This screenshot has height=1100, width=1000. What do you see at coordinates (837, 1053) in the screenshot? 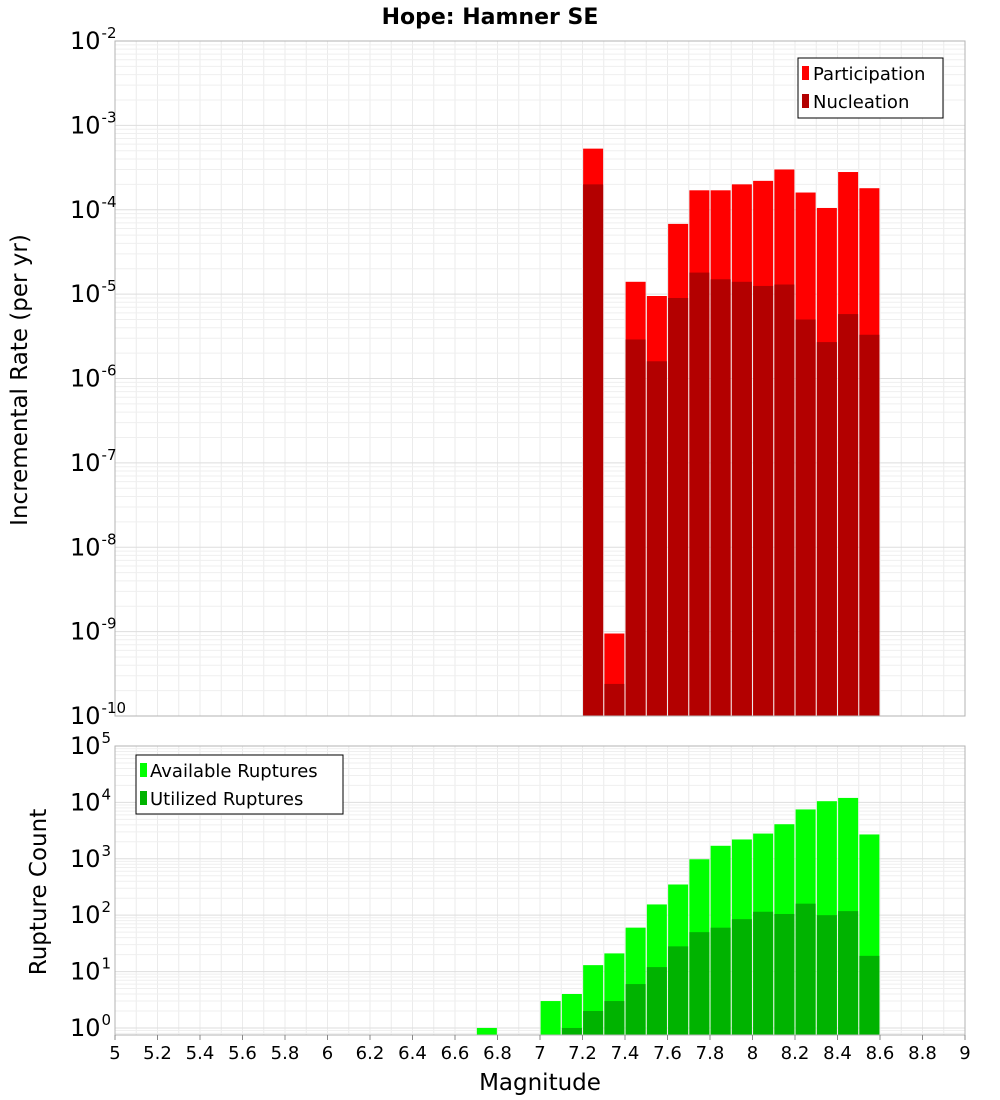
I see `x-tick-label: 8.4` at bounding box center [837, 1053].